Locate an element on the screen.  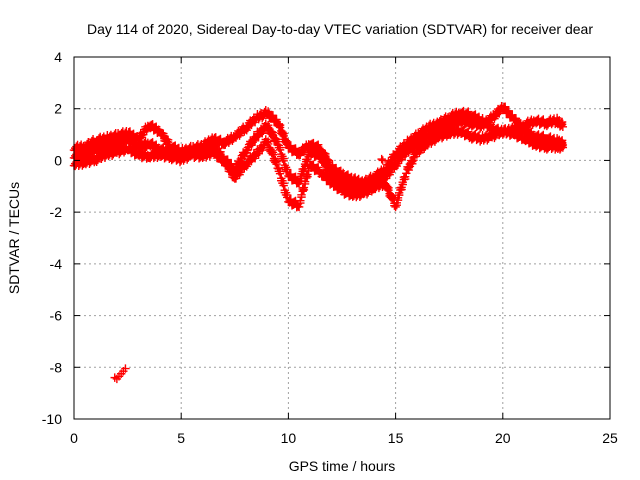
x-axis-label: GPS time / hours is located at coordinates (342, 466).